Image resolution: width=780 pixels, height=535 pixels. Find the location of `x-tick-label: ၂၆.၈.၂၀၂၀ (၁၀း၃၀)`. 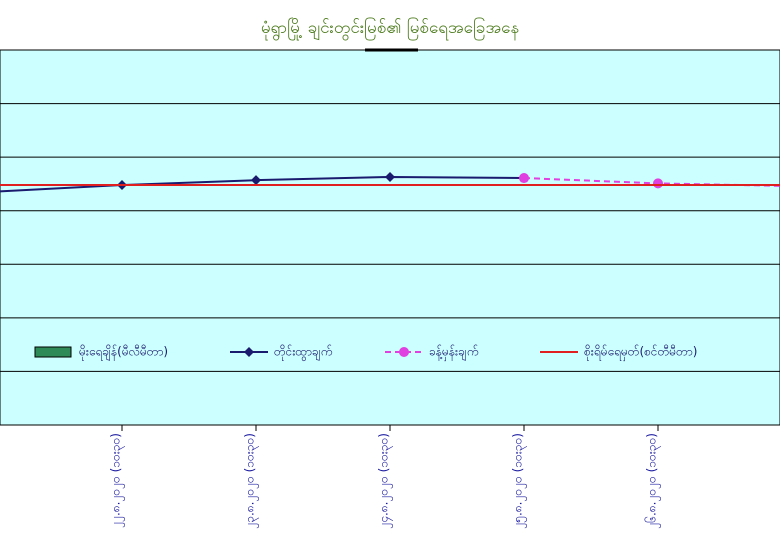

x-tick-label: ၂၆.၈.၂၀၂၀ (၁၀း၃၀) is located at coordinates (653, 481).